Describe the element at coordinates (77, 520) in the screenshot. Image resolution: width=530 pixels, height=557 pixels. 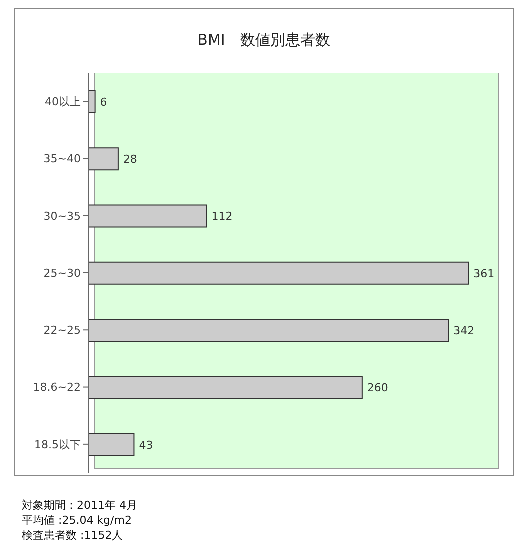
I see `text: 平均値 :25.04 kg/m2` at that location.